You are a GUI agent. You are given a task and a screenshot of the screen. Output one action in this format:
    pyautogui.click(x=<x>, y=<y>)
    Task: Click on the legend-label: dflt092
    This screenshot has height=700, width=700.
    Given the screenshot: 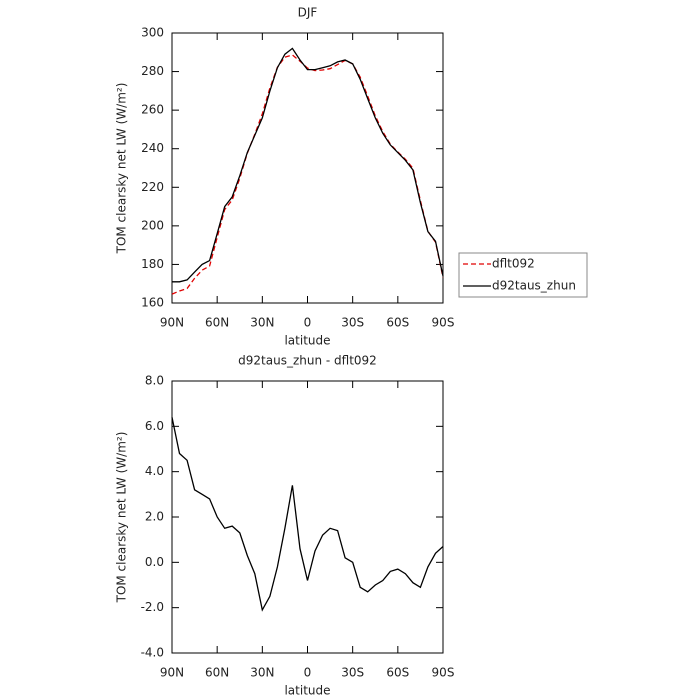 What is the action you would take?
    pyautogui.click(x=513, y=264)
    